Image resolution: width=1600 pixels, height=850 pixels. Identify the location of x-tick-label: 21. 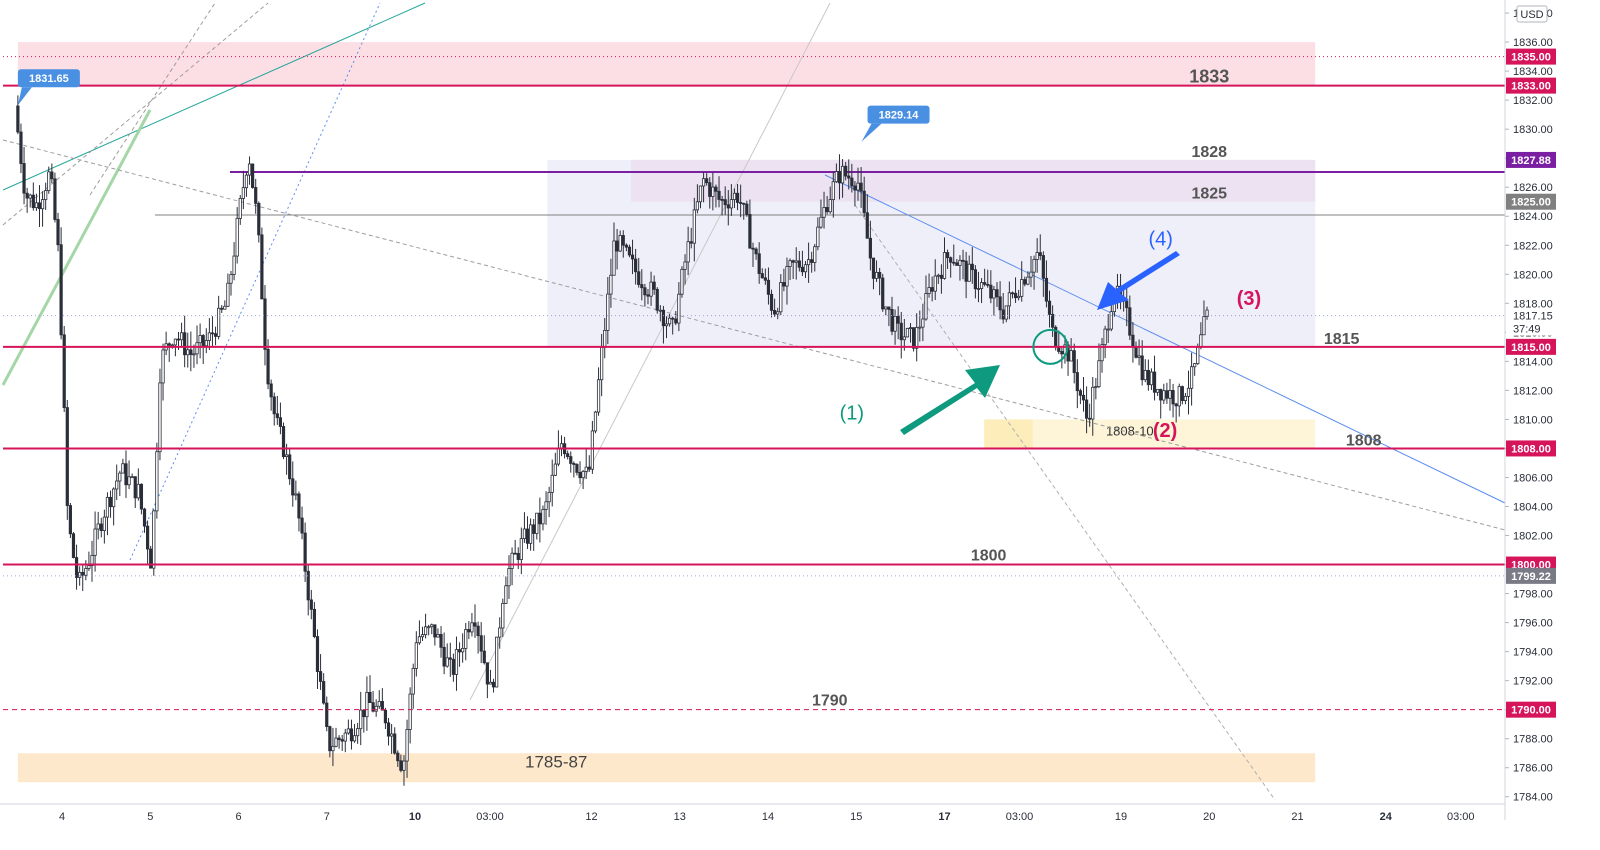
(1297, 817).